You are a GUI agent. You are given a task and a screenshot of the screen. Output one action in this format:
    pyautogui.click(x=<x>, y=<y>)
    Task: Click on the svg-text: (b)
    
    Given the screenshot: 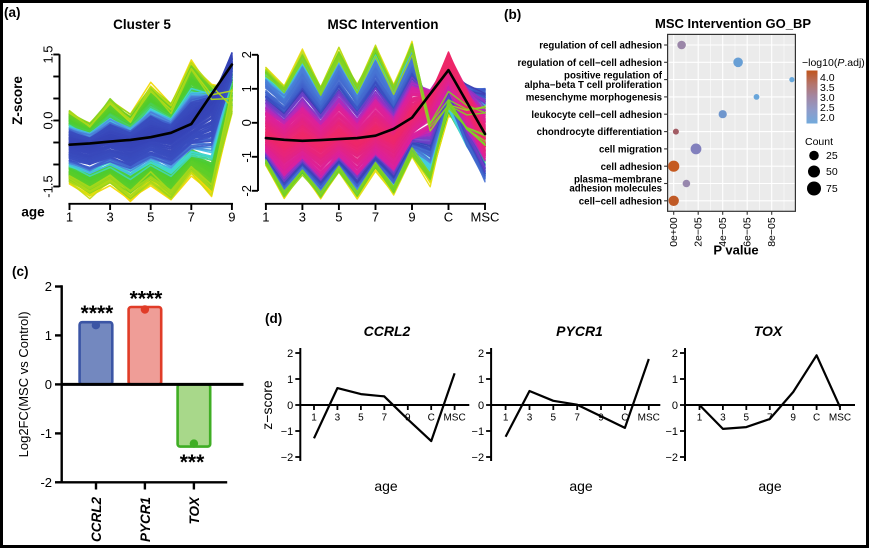 What is the action you would take?
    pyautogui.click(x=512, y=14)
    